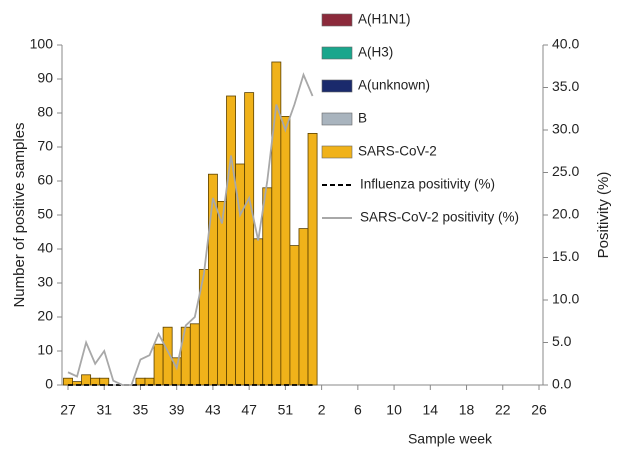 The height and width of the screenshot is (458, 618). Describe the element at coordinates (503, 410) in the screenshot. I see `x-tick-label: 22` at that location.